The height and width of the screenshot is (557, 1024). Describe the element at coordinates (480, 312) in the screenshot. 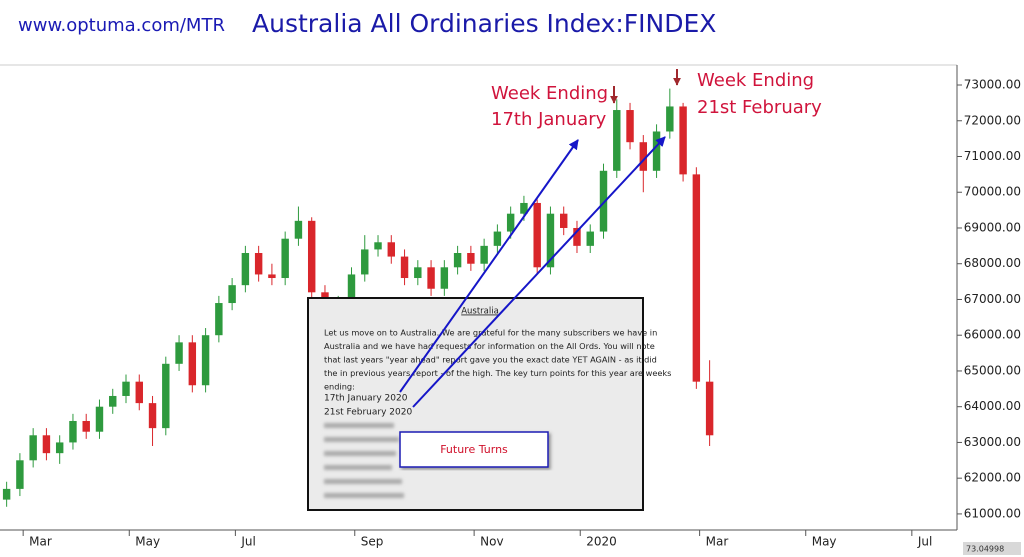

I see `note-title: Australia` at that location.